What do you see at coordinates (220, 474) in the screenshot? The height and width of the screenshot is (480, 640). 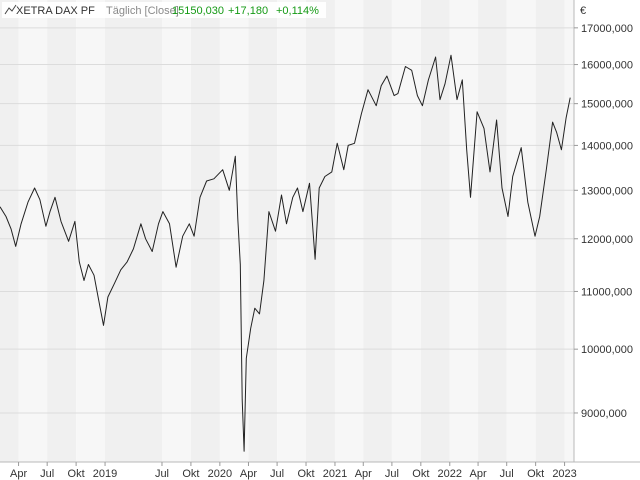 I see `x-tick-label: 2020` at bounding box center [220, 474].